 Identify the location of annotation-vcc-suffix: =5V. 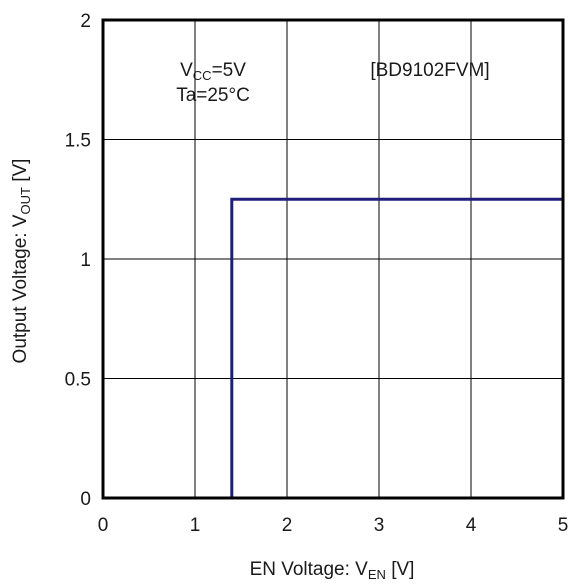
(229, 70).